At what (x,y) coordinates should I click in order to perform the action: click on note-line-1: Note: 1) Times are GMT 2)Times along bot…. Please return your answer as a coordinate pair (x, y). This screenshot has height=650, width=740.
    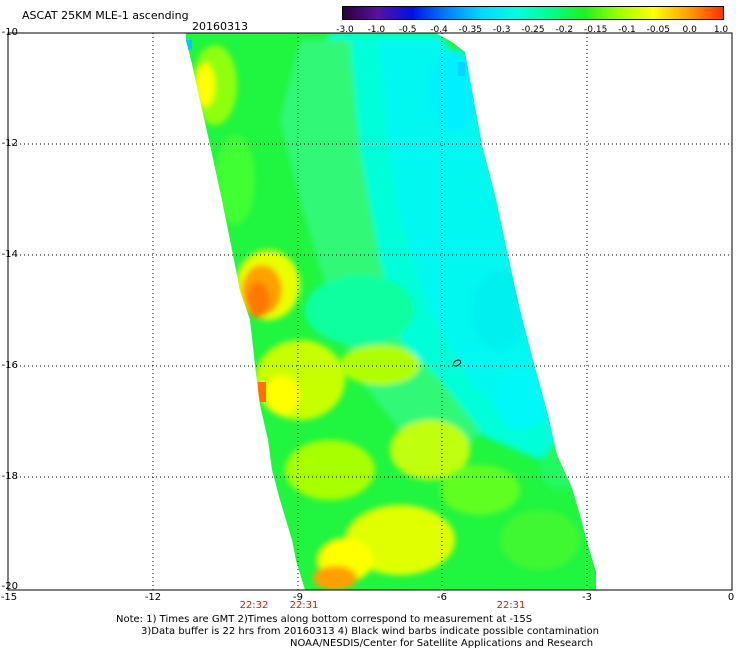
    Looking at the image, I should click on (324, 619).